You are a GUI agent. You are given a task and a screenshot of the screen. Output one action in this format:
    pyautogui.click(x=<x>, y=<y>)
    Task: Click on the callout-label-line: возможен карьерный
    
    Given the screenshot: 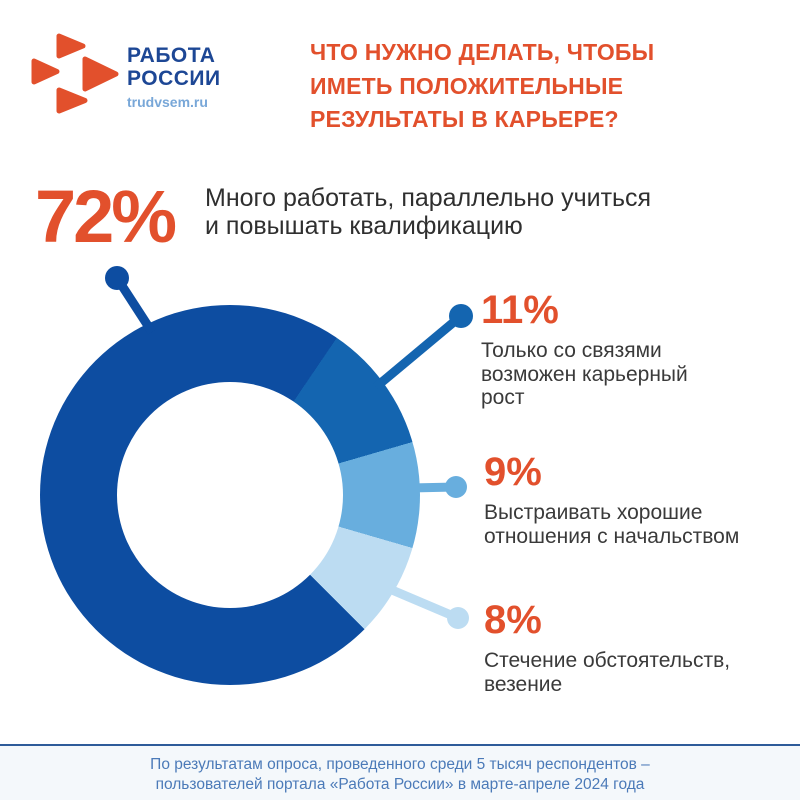 What is the action you would take?
    pyautogui.click(x=584, y=374)
    